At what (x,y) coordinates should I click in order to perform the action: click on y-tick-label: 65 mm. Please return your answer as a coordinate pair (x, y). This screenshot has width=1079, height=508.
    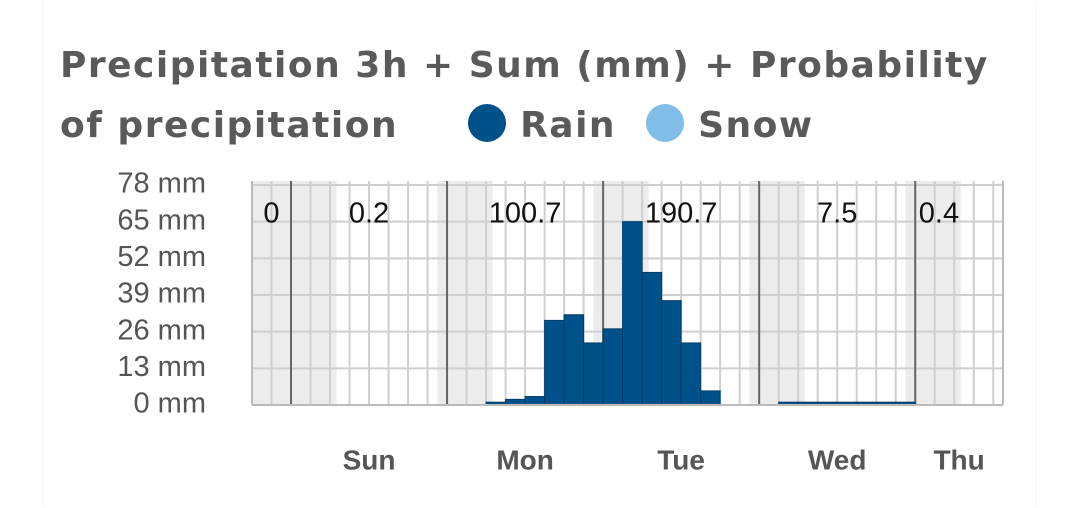
    Looking at the image, I should click on (161, 220).